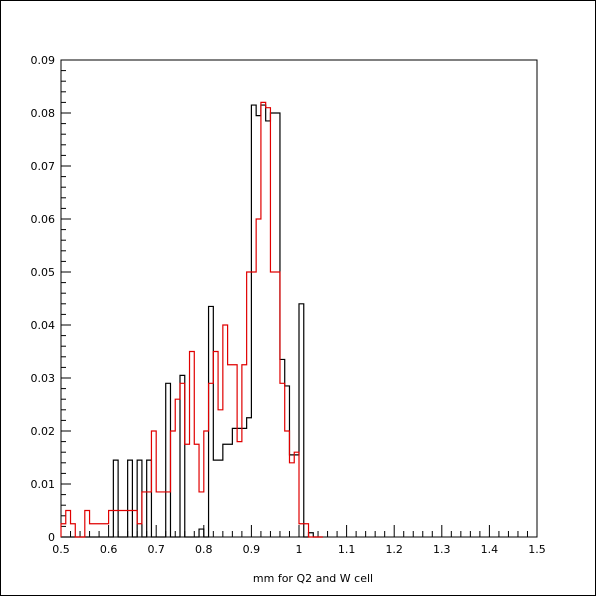 The image size is (596, 596). Describe the element at coordinates (299, 540) in the screenshot. I see `x-axis: 0.5 0.6 0.7 0.8 0.9 1 1.1 1.2 1.3 1.4 1.5` at that location.